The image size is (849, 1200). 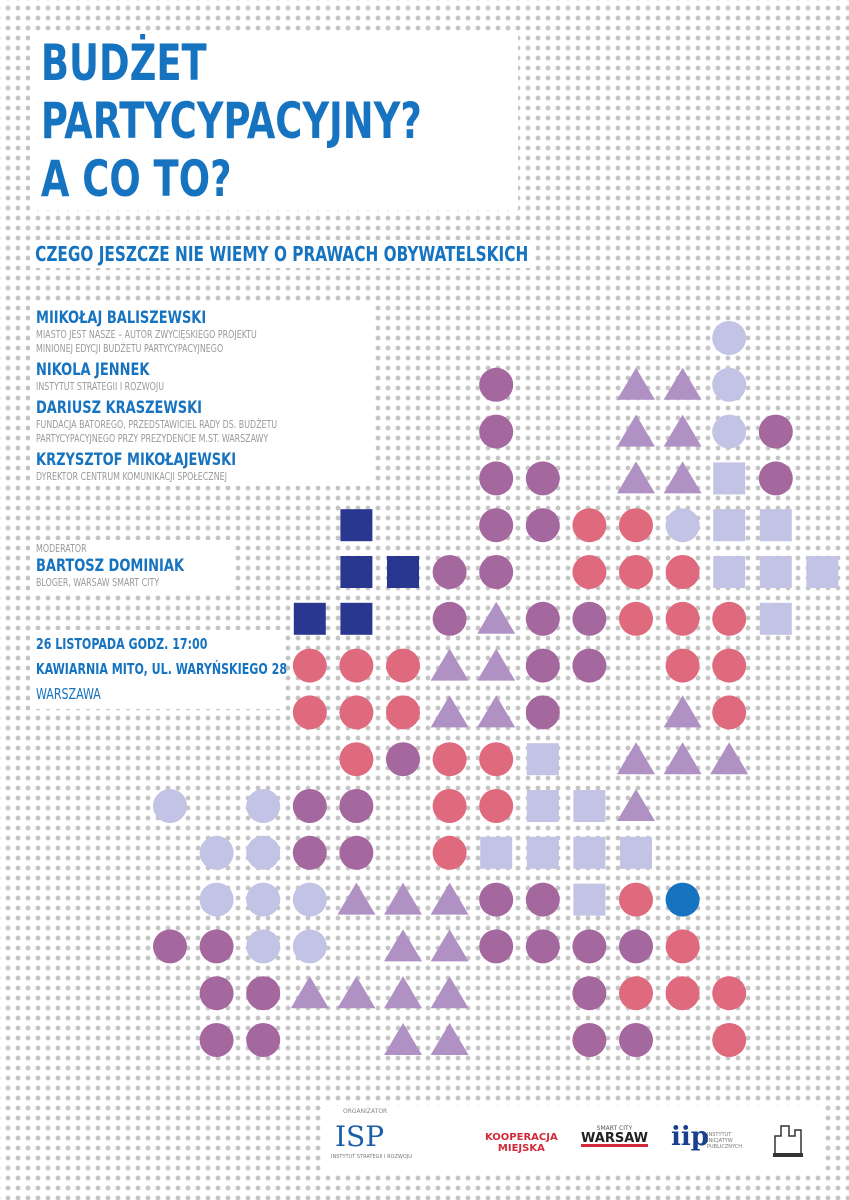 What do you see at coordinates (365, 1111) in the screenshot?
I see `organizer-label: ORGANIZATOR` at bounding box center [365, 1111].